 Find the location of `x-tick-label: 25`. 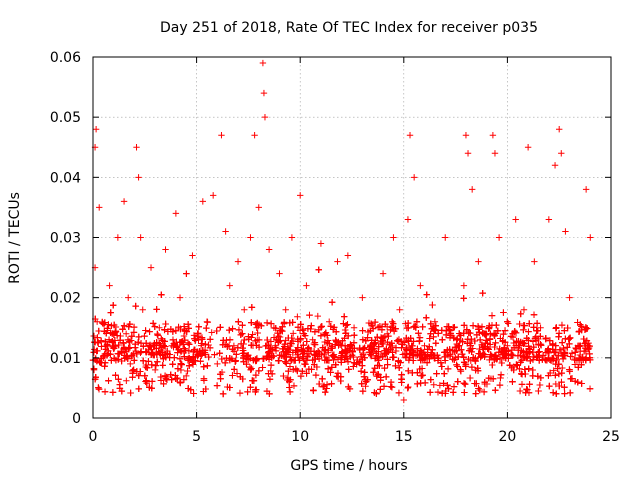

x-tick-label: 25 is located at coordinates (611, 437).